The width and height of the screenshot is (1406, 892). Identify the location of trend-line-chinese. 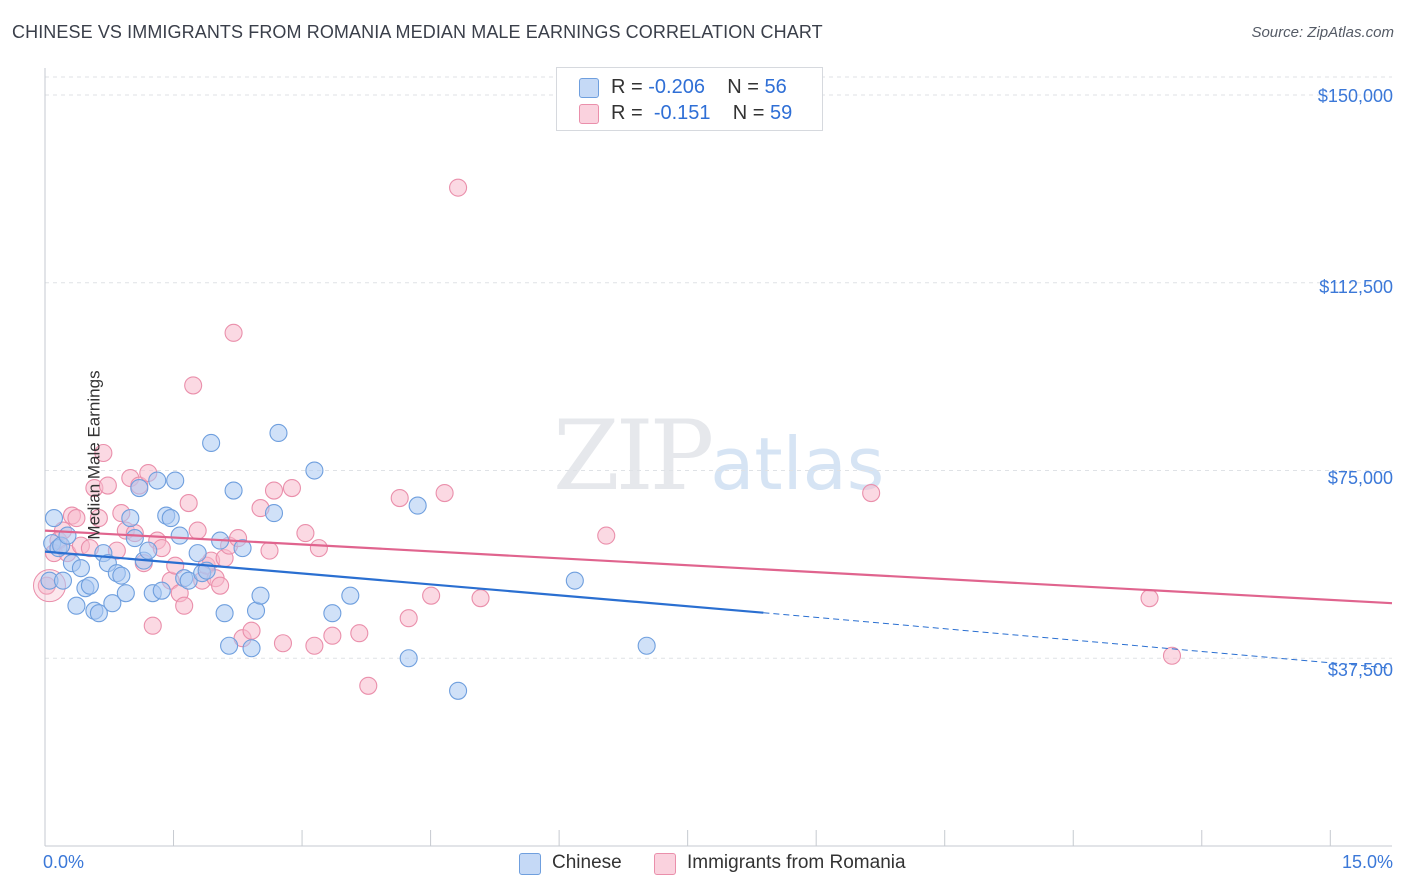
(404, 582).